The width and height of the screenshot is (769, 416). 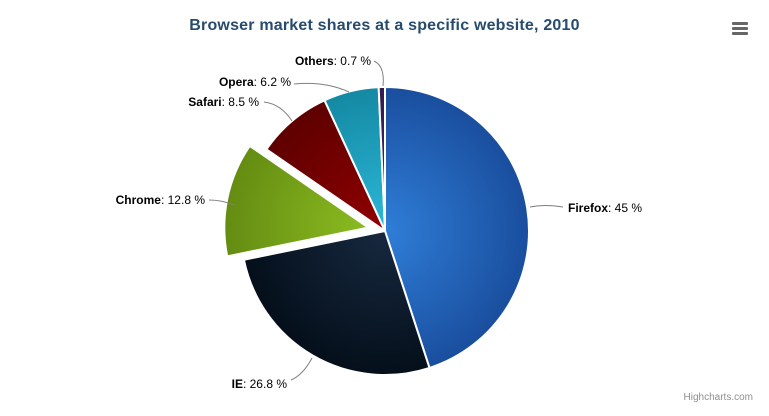 I want to click on pie-slice-others, so click(x=381, y=159).